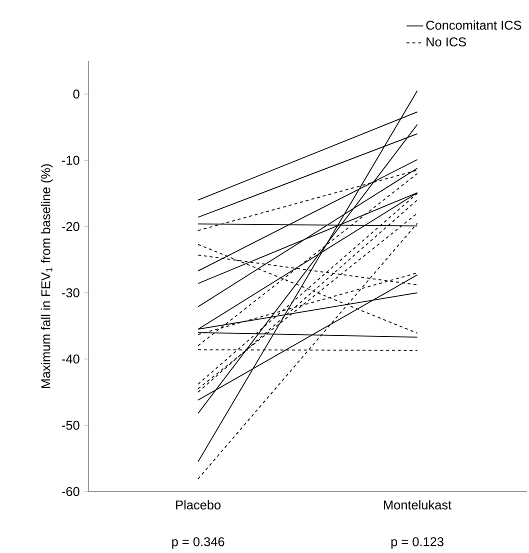 The width and height of the screenshot is (529, 553). Describe the element at coordinates (474, 25) in the screenshot. I see `legend-label: Concomitant ICS` at that location.